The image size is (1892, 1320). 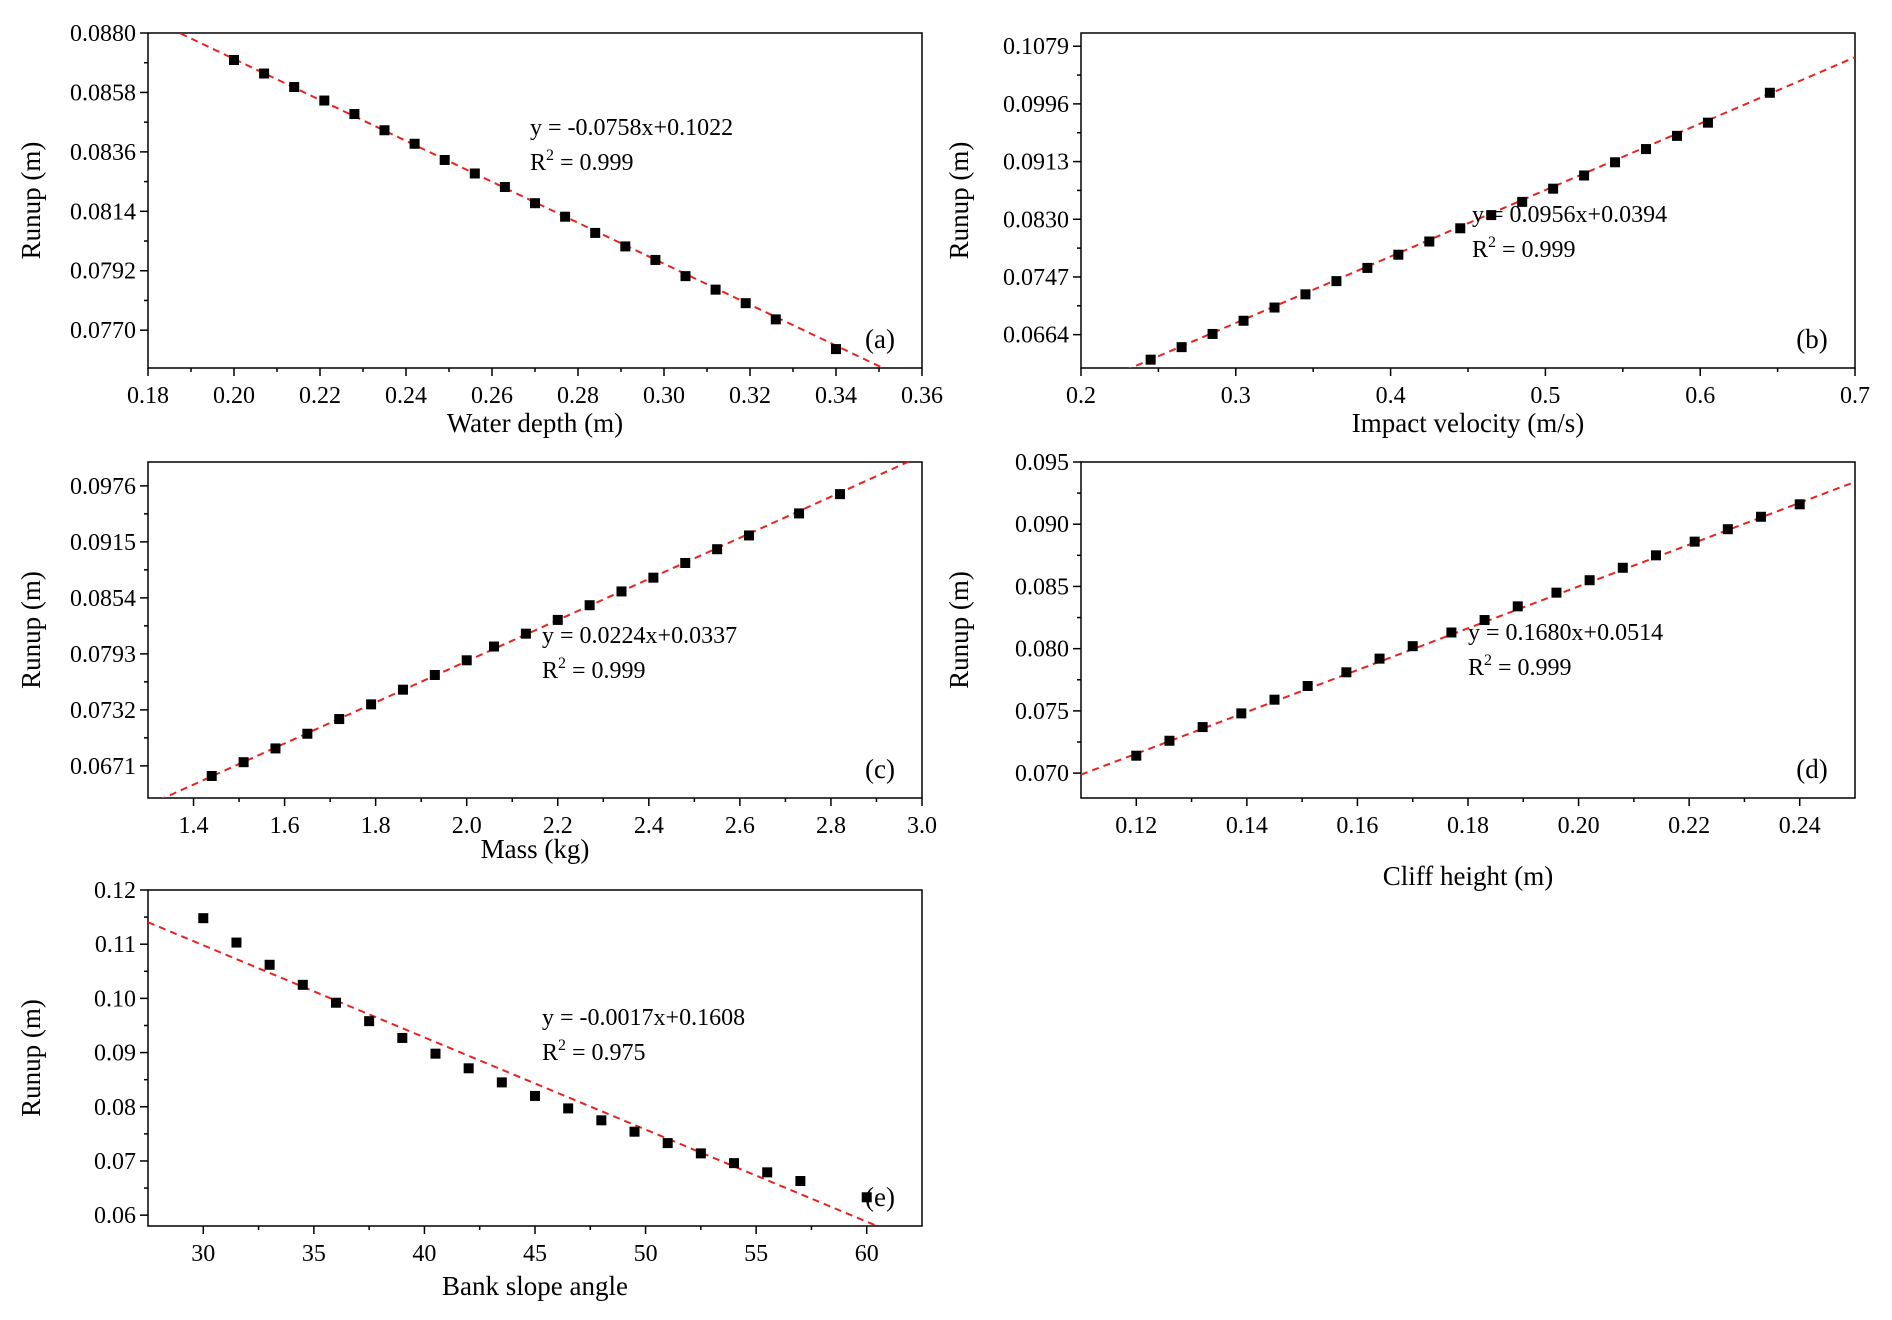 What do you see at coordinates (103, 212) in the screenshot?
I see `y-tick-label: 0.0814` at bounding box center [103, 212].